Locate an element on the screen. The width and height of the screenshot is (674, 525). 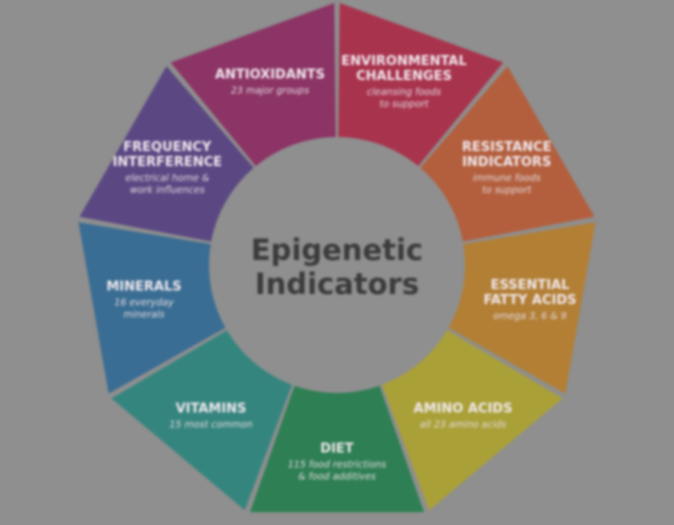
center-title-line2: Indicators is located at coordinates (337, 284).